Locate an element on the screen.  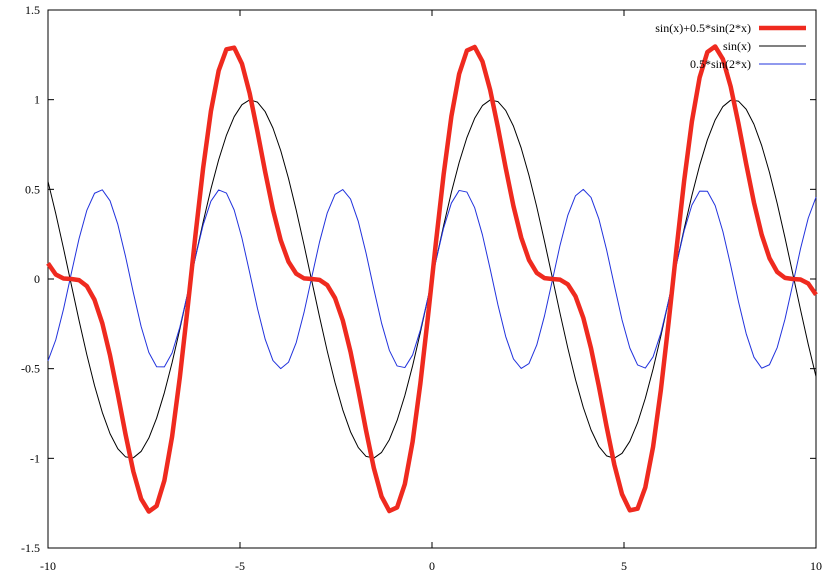
y-tick-label: 1 is located at coordinates (37, 100).